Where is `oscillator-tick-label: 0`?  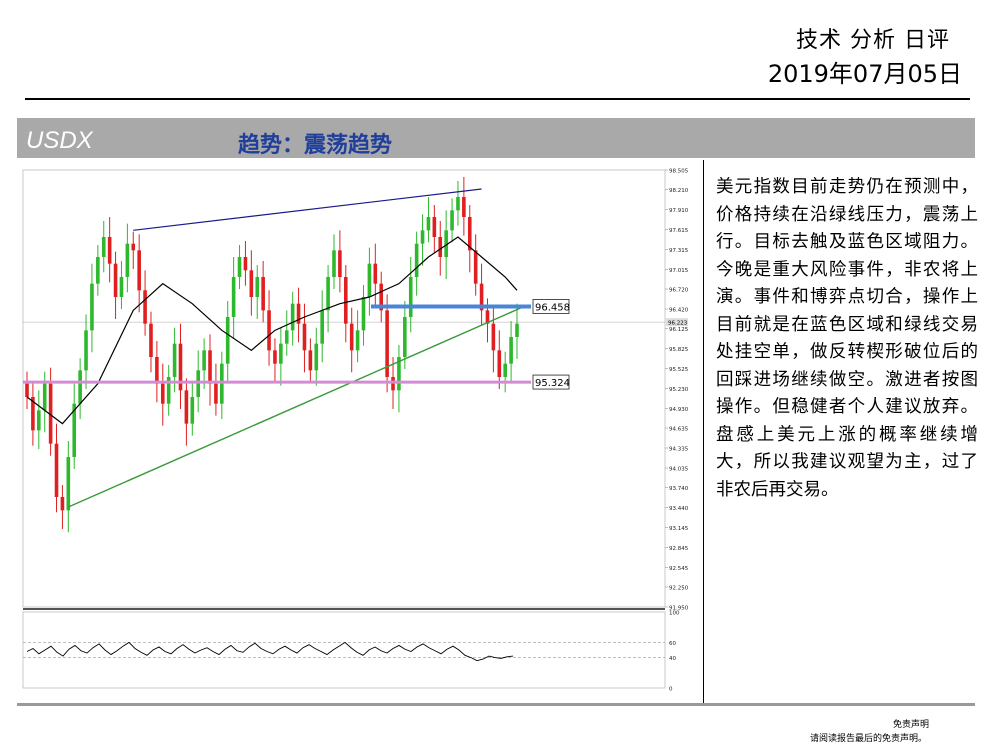 oscillator-tick-label: 0 is located at coordinates (671, 690).